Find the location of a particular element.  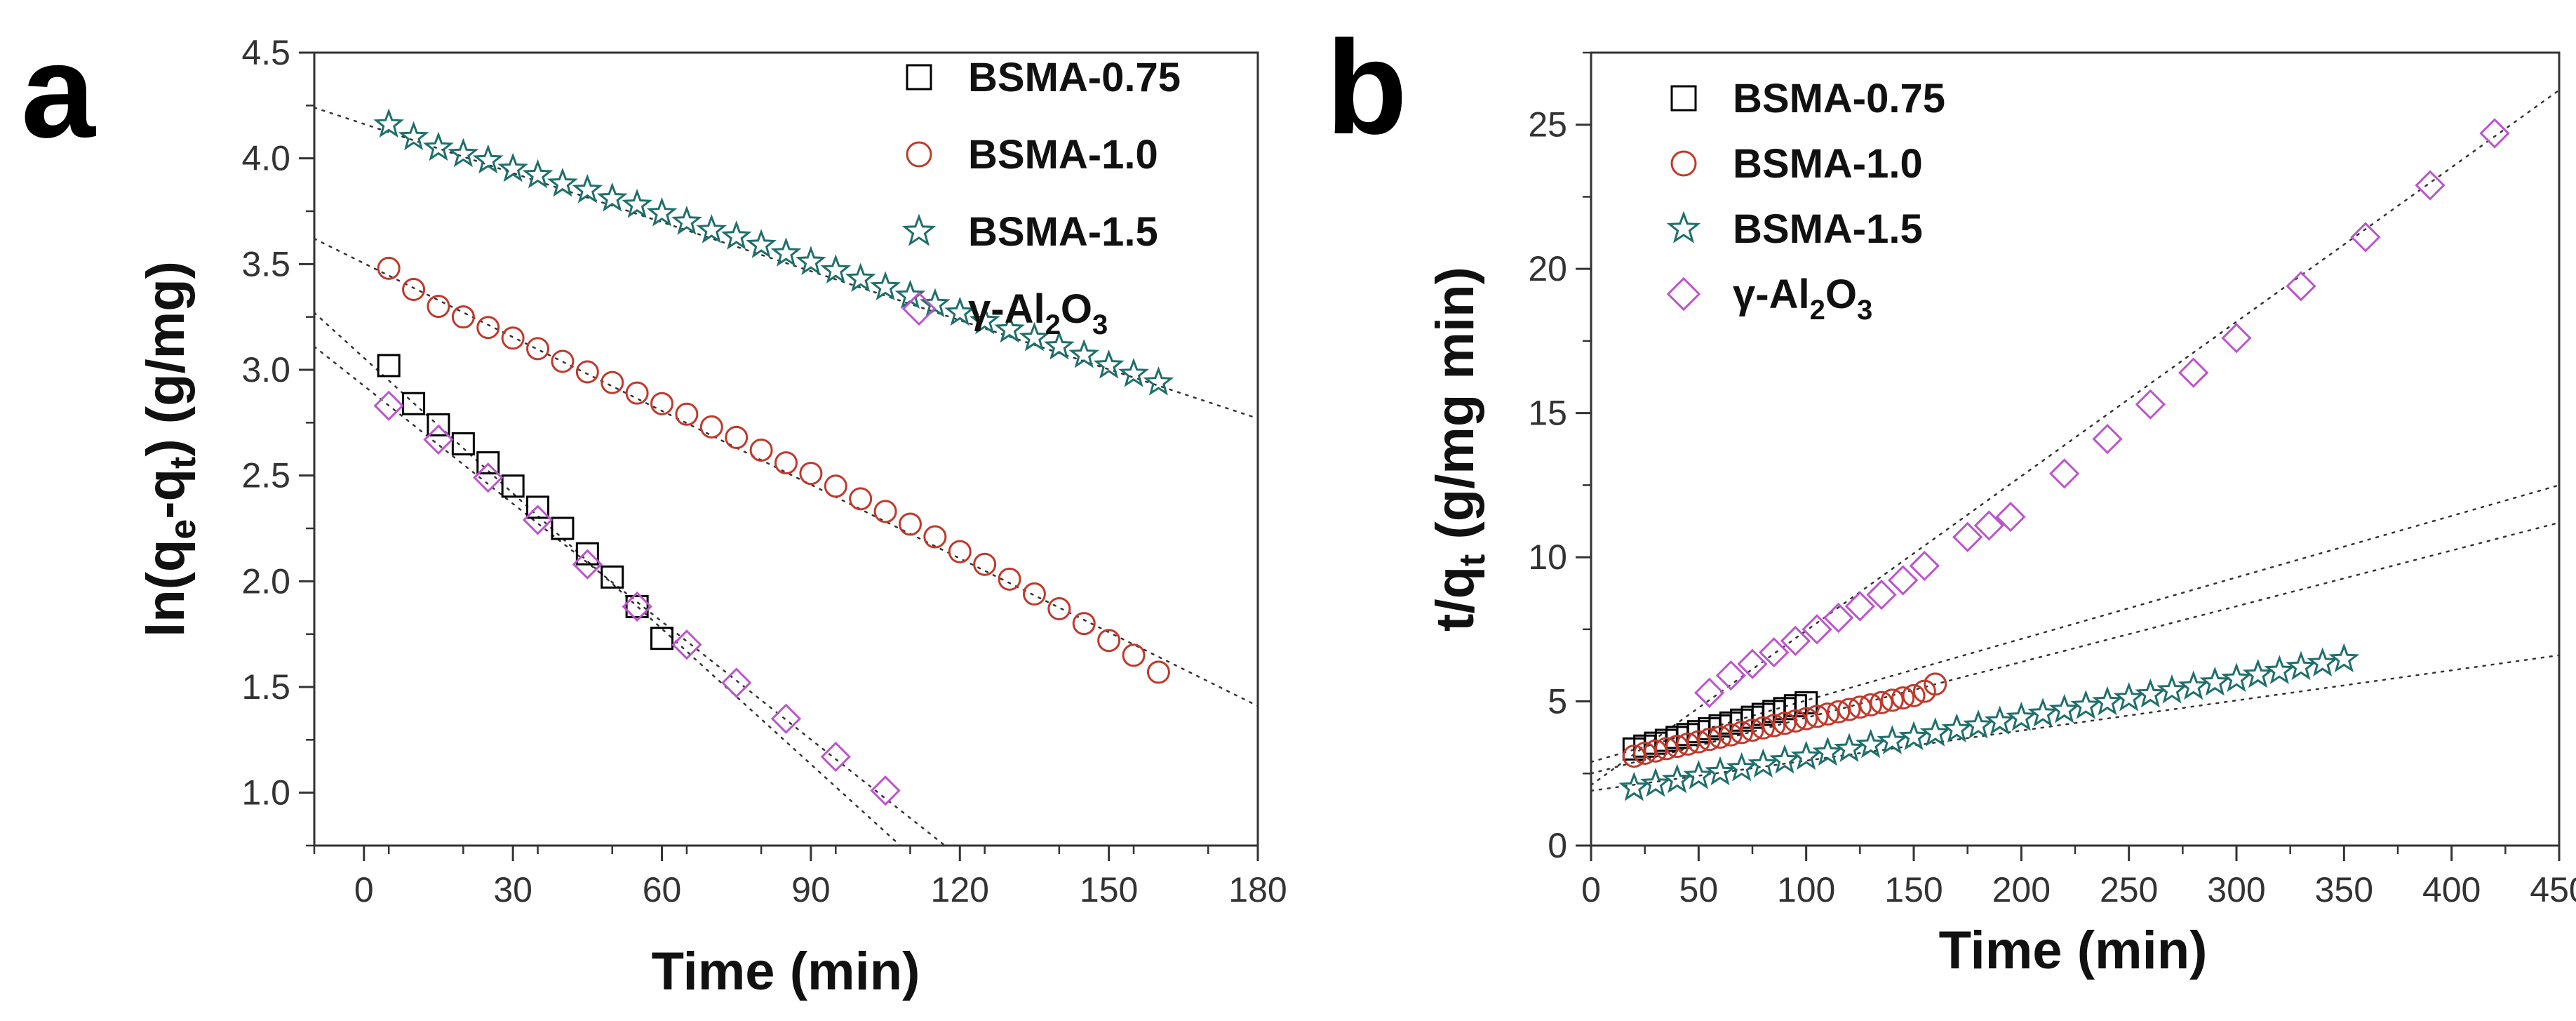

x-tick-label: 400 is located at coordinates (2451, 889).